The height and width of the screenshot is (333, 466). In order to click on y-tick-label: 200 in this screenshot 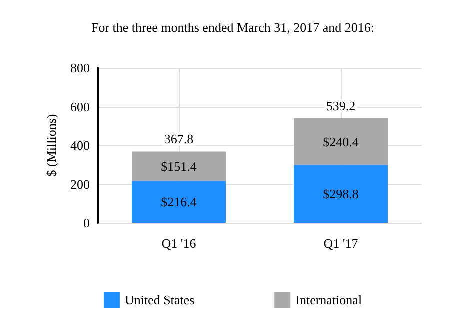, I will do `click(80, 184)`.